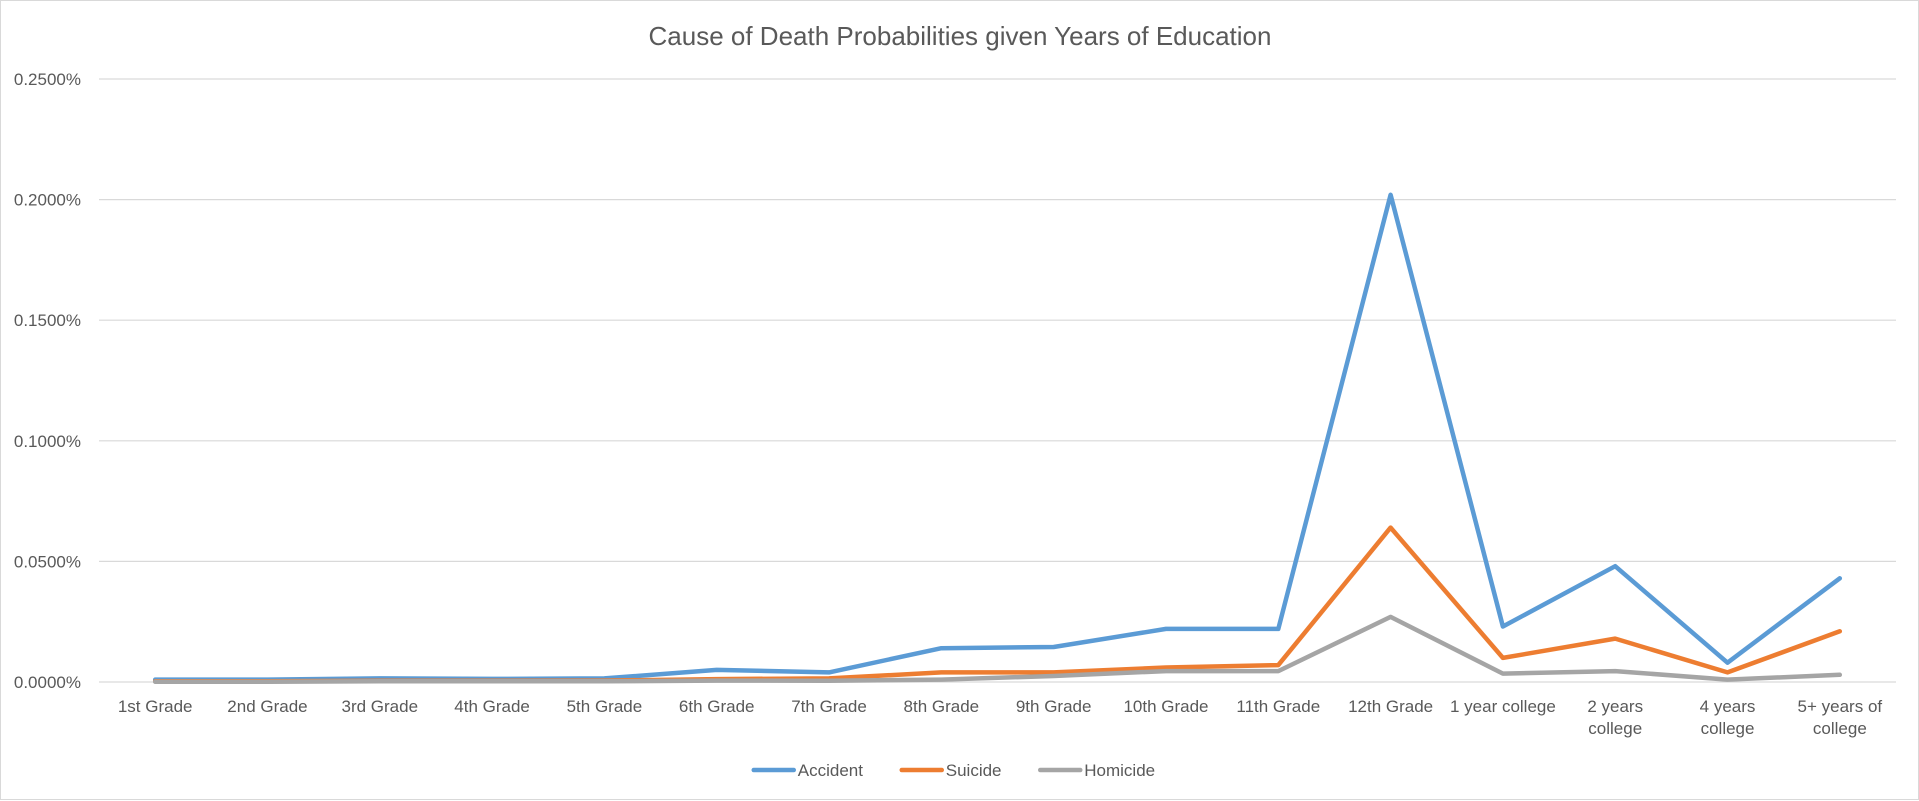 The width and height of the screenshot is (1919, 801). I want to click on legend-label: Suicide, so click(974, 770).